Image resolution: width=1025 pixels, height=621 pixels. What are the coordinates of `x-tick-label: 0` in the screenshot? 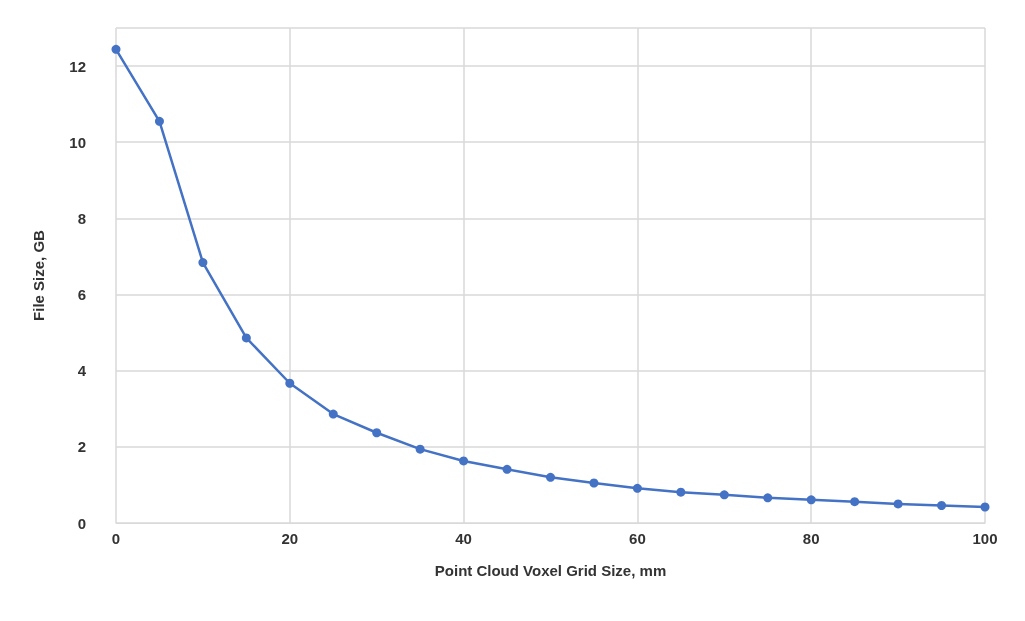 It's located at (116, 538).